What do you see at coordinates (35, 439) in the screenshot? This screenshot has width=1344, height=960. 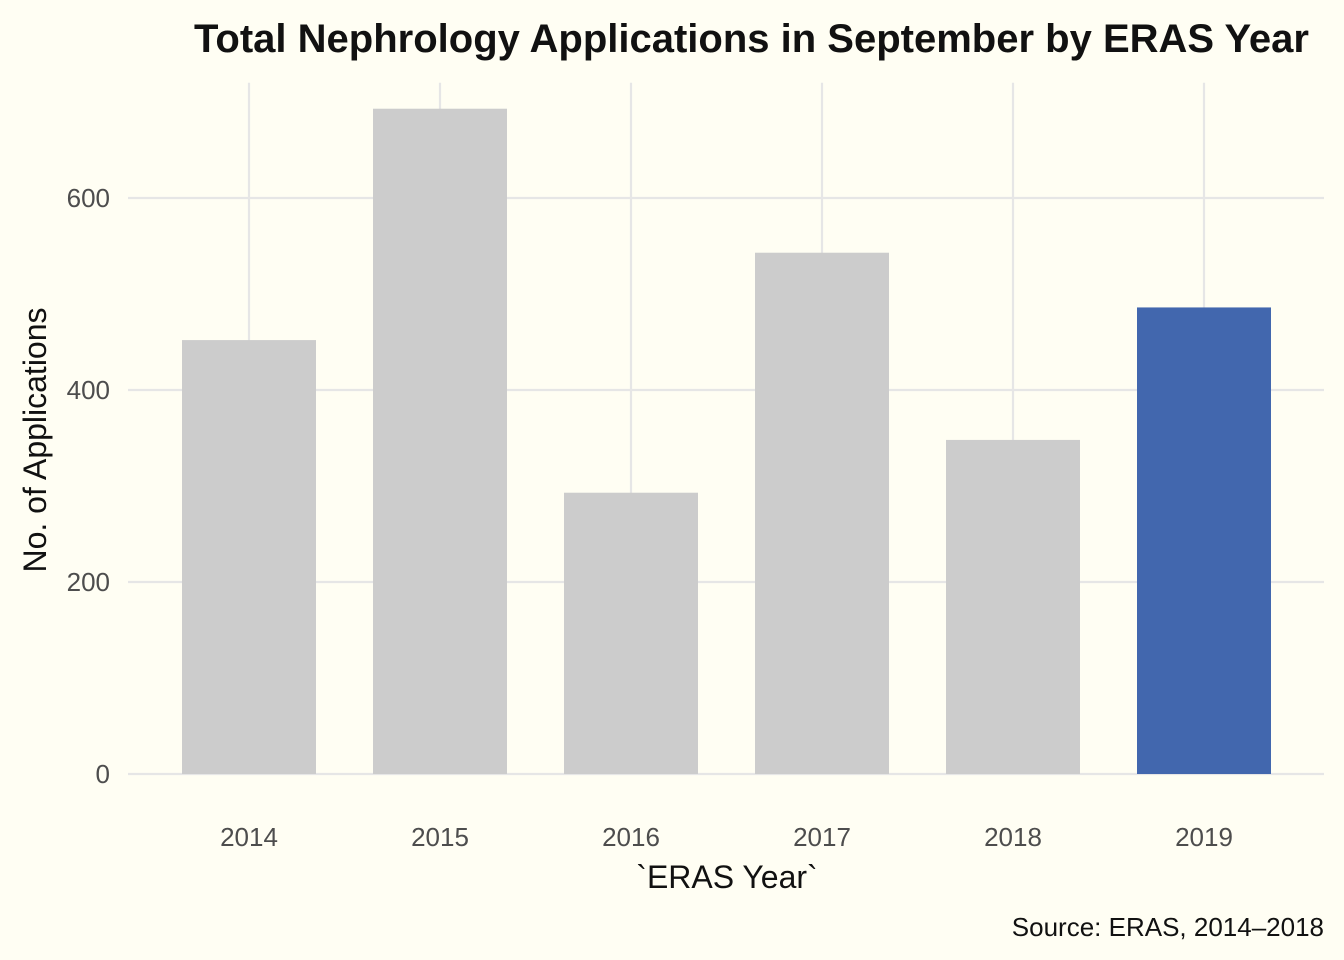 I see `y-axis-title: No. of Applications` at bounding box center [35, 439].